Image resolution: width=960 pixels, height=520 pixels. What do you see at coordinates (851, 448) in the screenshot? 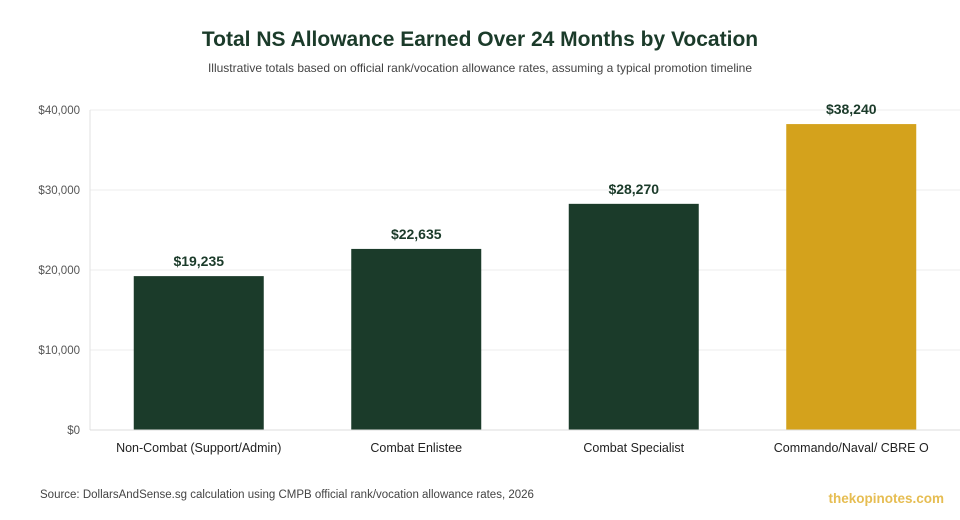
I see `x-tick-label: Commando/Naval/ CBRE O` at bounding box center [851, 448].